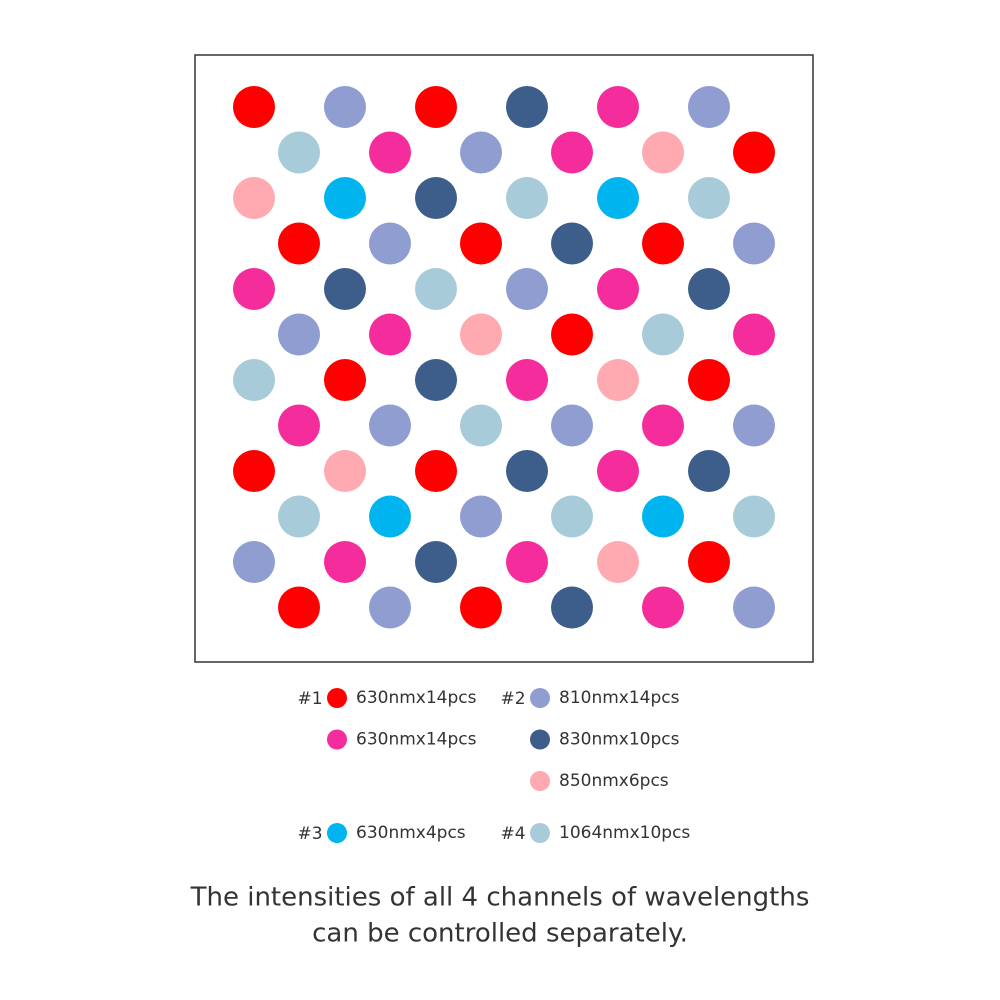 The width and height of the screenshot is (1000, 1000). What do you see at coordinates (309, 834) in the screenshot?
I see `channel-label: #3` at bounding box center [309, 834].